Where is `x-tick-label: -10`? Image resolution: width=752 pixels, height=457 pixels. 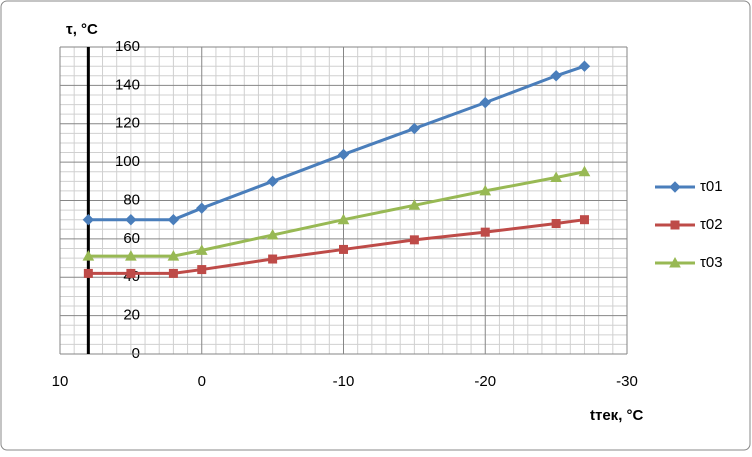
x-tick-label: -10 is located at coordinates (344, 381).